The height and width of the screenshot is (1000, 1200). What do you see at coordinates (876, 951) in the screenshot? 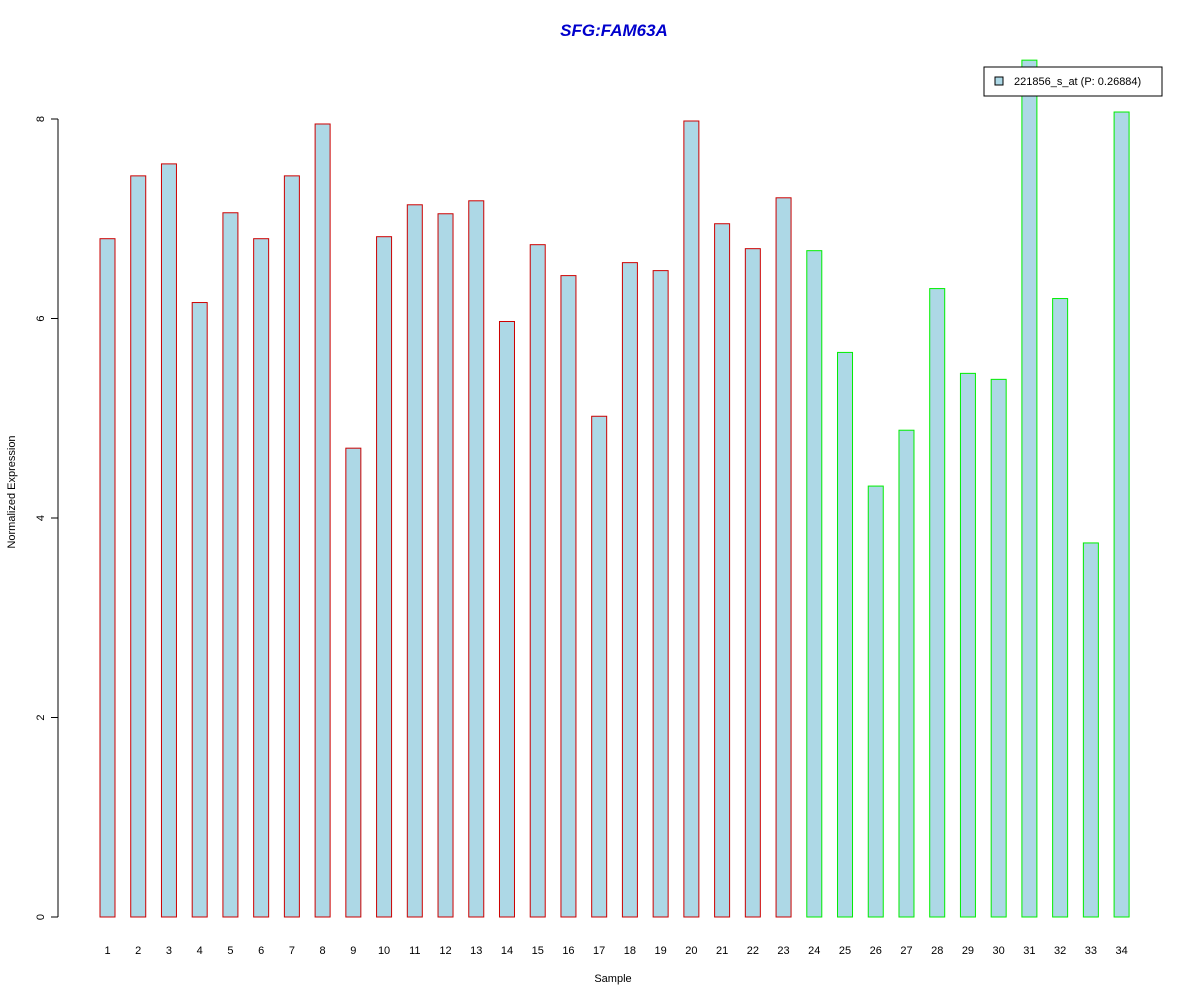
I see `x-tick-label: 26` at bounding box center [876, 951].